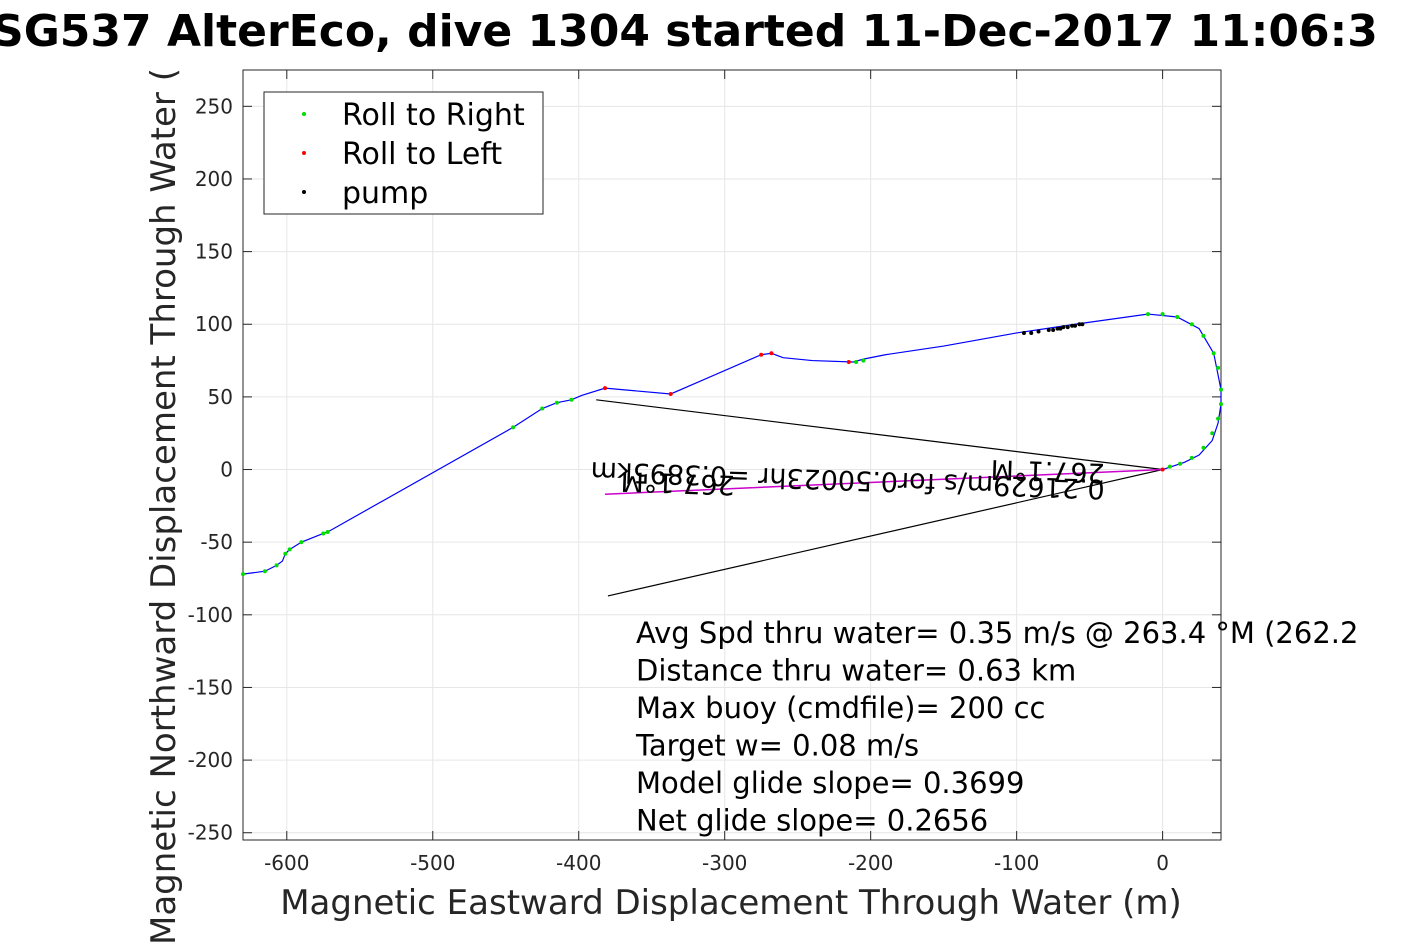 The image size is (1417, 945). I want to click on y-tick-label: -150, so click(210, 687).